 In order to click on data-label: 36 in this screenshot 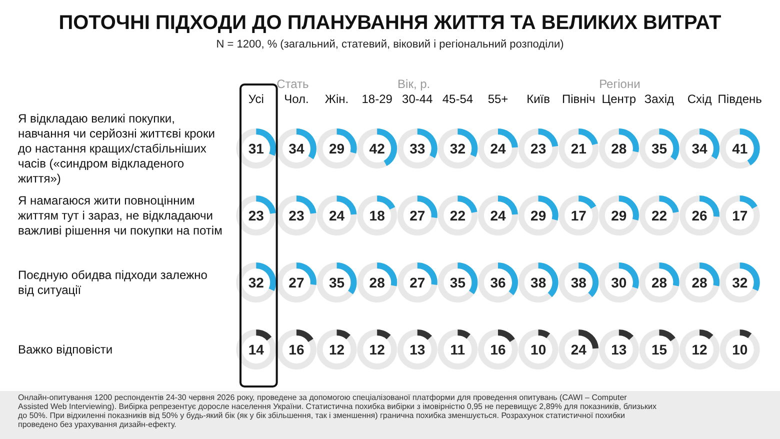, I will do `click(498, 282)`.